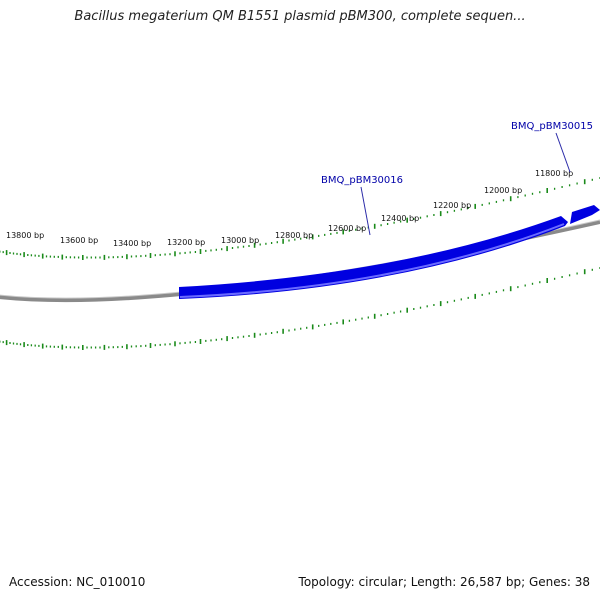  What do you see at coordinates (132, 243) in the screenshot?
I see `tick-label: 13400 bp` at bounding box center [132, 243].